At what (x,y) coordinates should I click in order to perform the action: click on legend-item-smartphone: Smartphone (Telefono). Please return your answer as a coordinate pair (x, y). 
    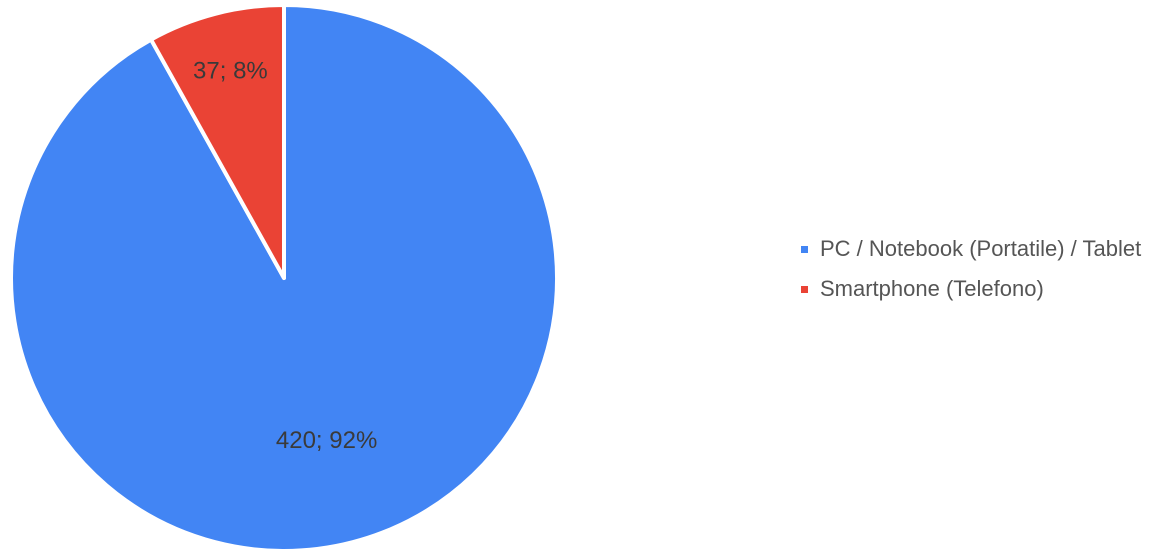
    Looking at the image, I should click on (985, 289).